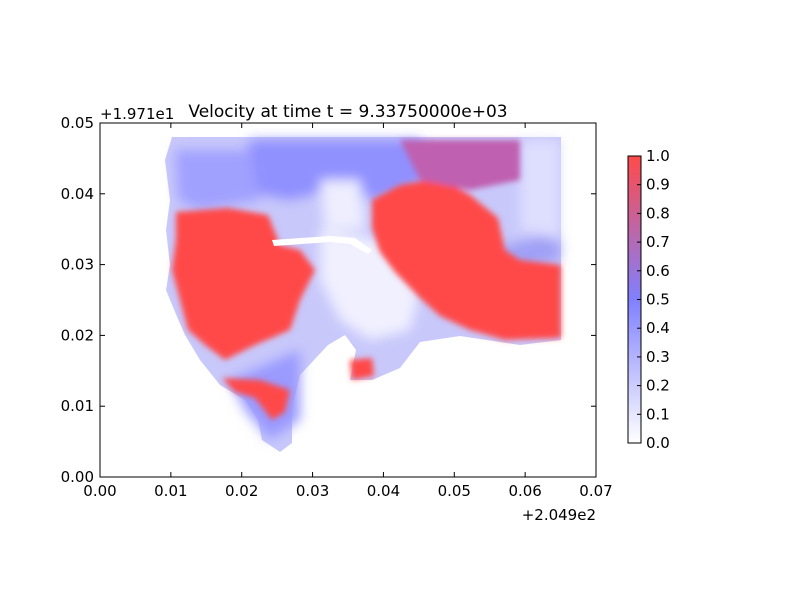  Describe the element at coordinates (217, 180) in the screenshot. I see `domain-blue-left-top` at that location.